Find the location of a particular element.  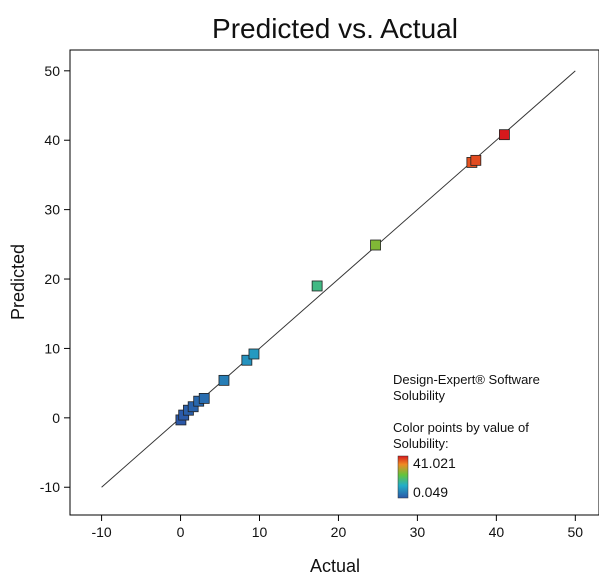

x-axis-ticks: -10 0 10 20 30 40 50 is located at coordinates (337, 527).